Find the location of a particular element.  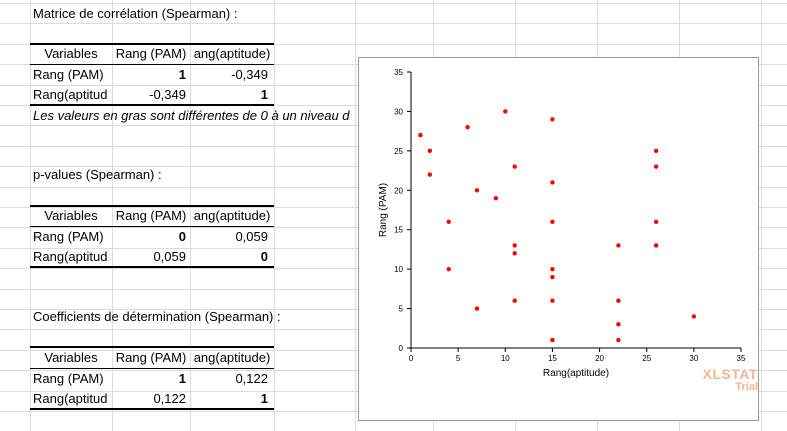

pvalues-table-top-rule is located at coordinates (152, 206).